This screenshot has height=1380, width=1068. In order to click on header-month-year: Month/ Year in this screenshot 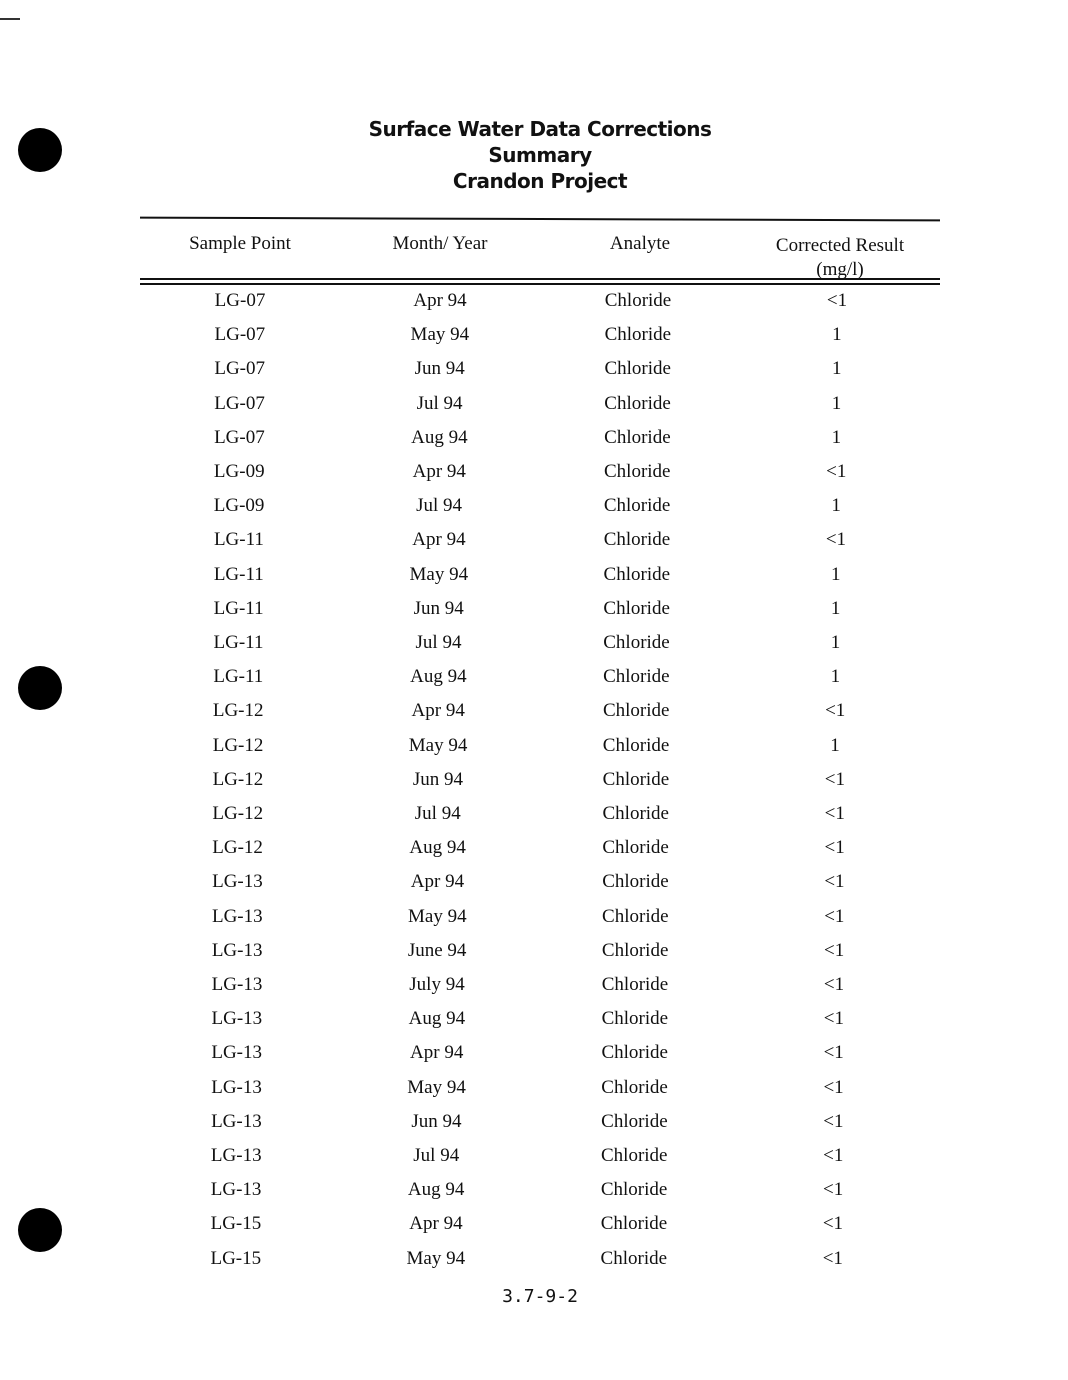, I will do `click(440, 243)`.